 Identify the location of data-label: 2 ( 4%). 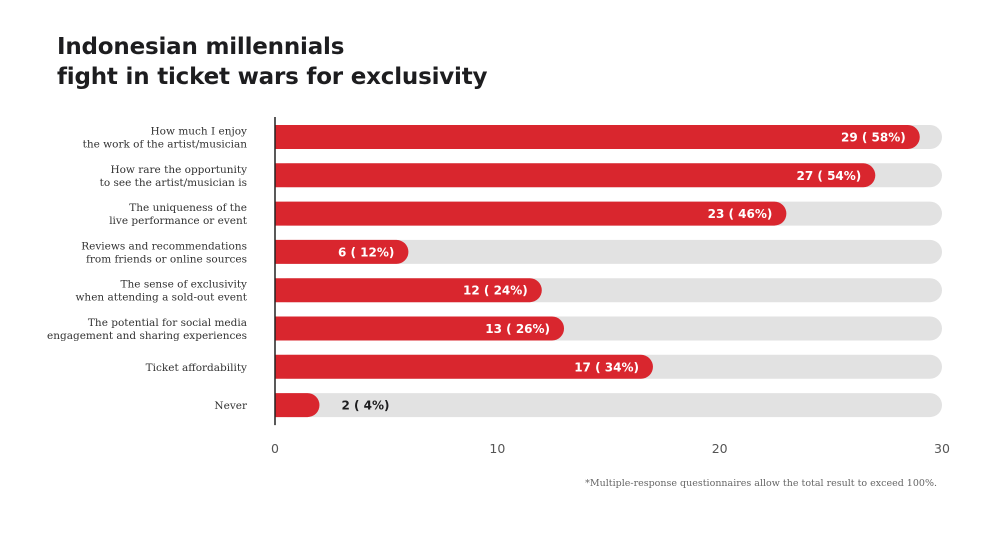
(365, 406).